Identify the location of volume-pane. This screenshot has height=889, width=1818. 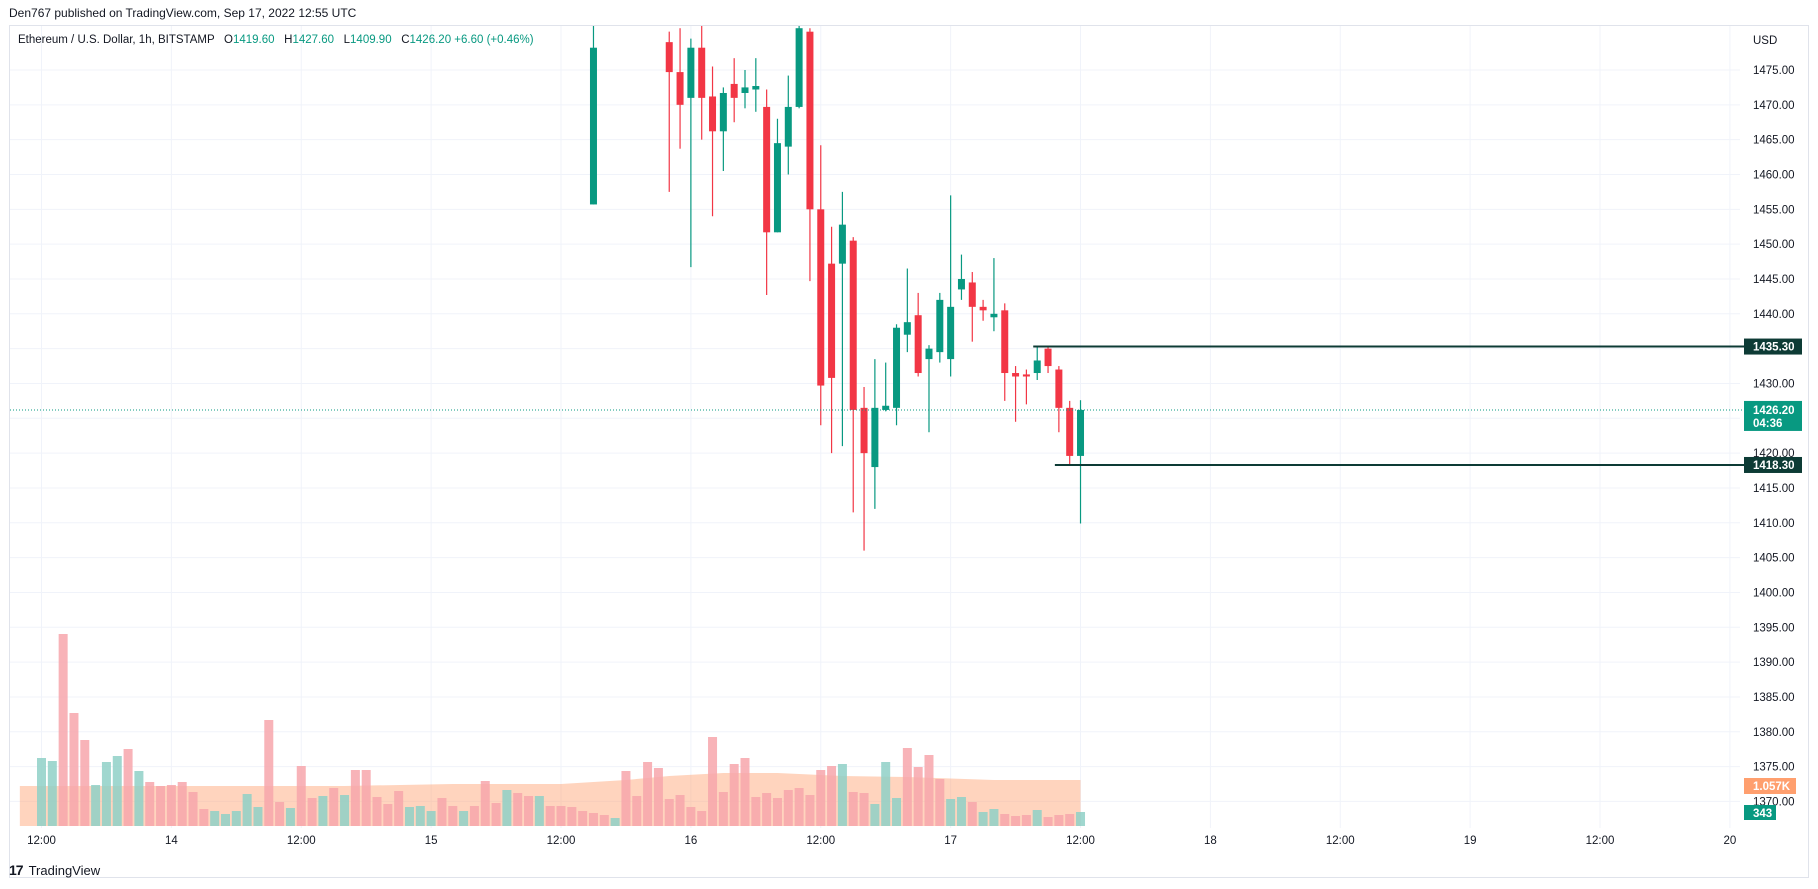
(552, 730).